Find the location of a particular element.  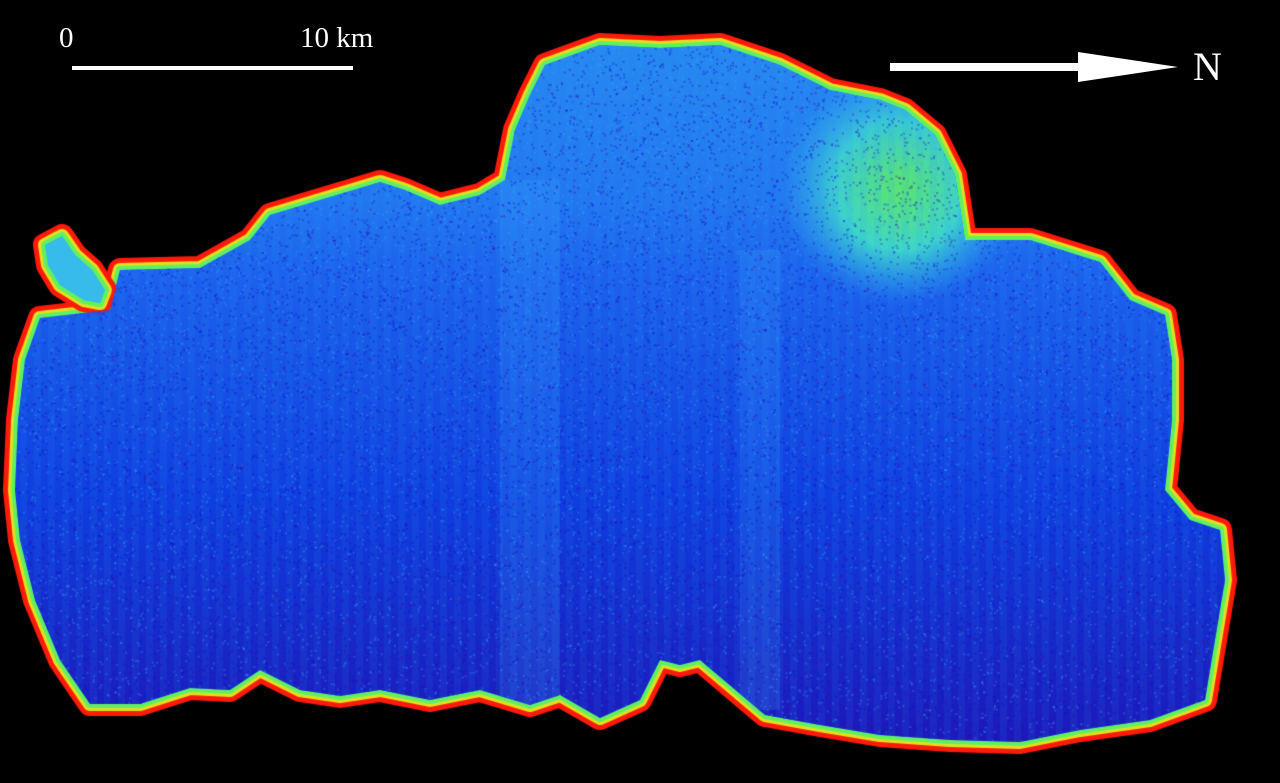

north-arrow-icon is located at coordinates (1034, 67).